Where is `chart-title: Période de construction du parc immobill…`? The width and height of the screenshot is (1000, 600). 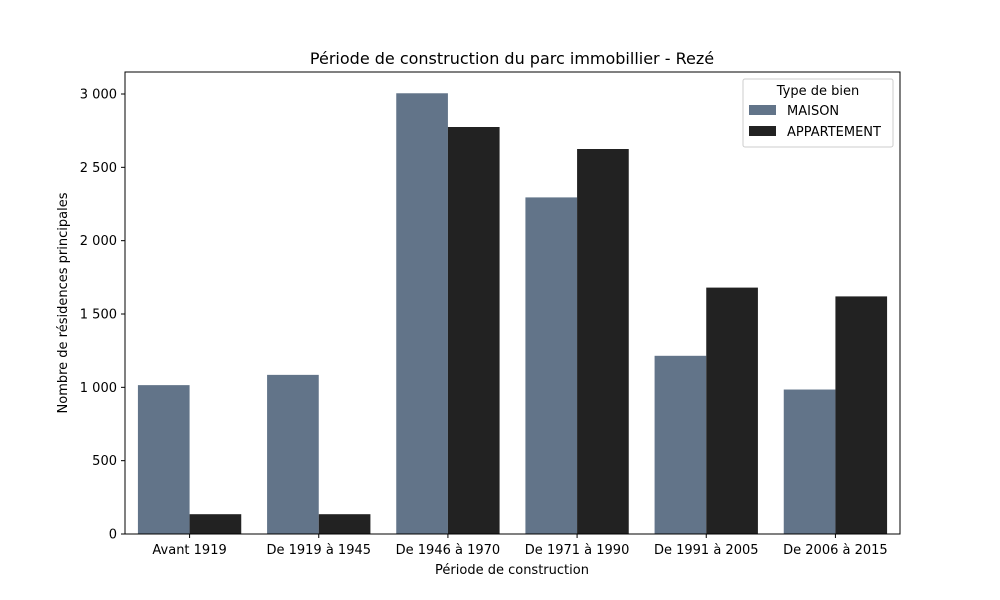
chart-title: Période de construction du parc immobill… is located at coordinates (512, 58).